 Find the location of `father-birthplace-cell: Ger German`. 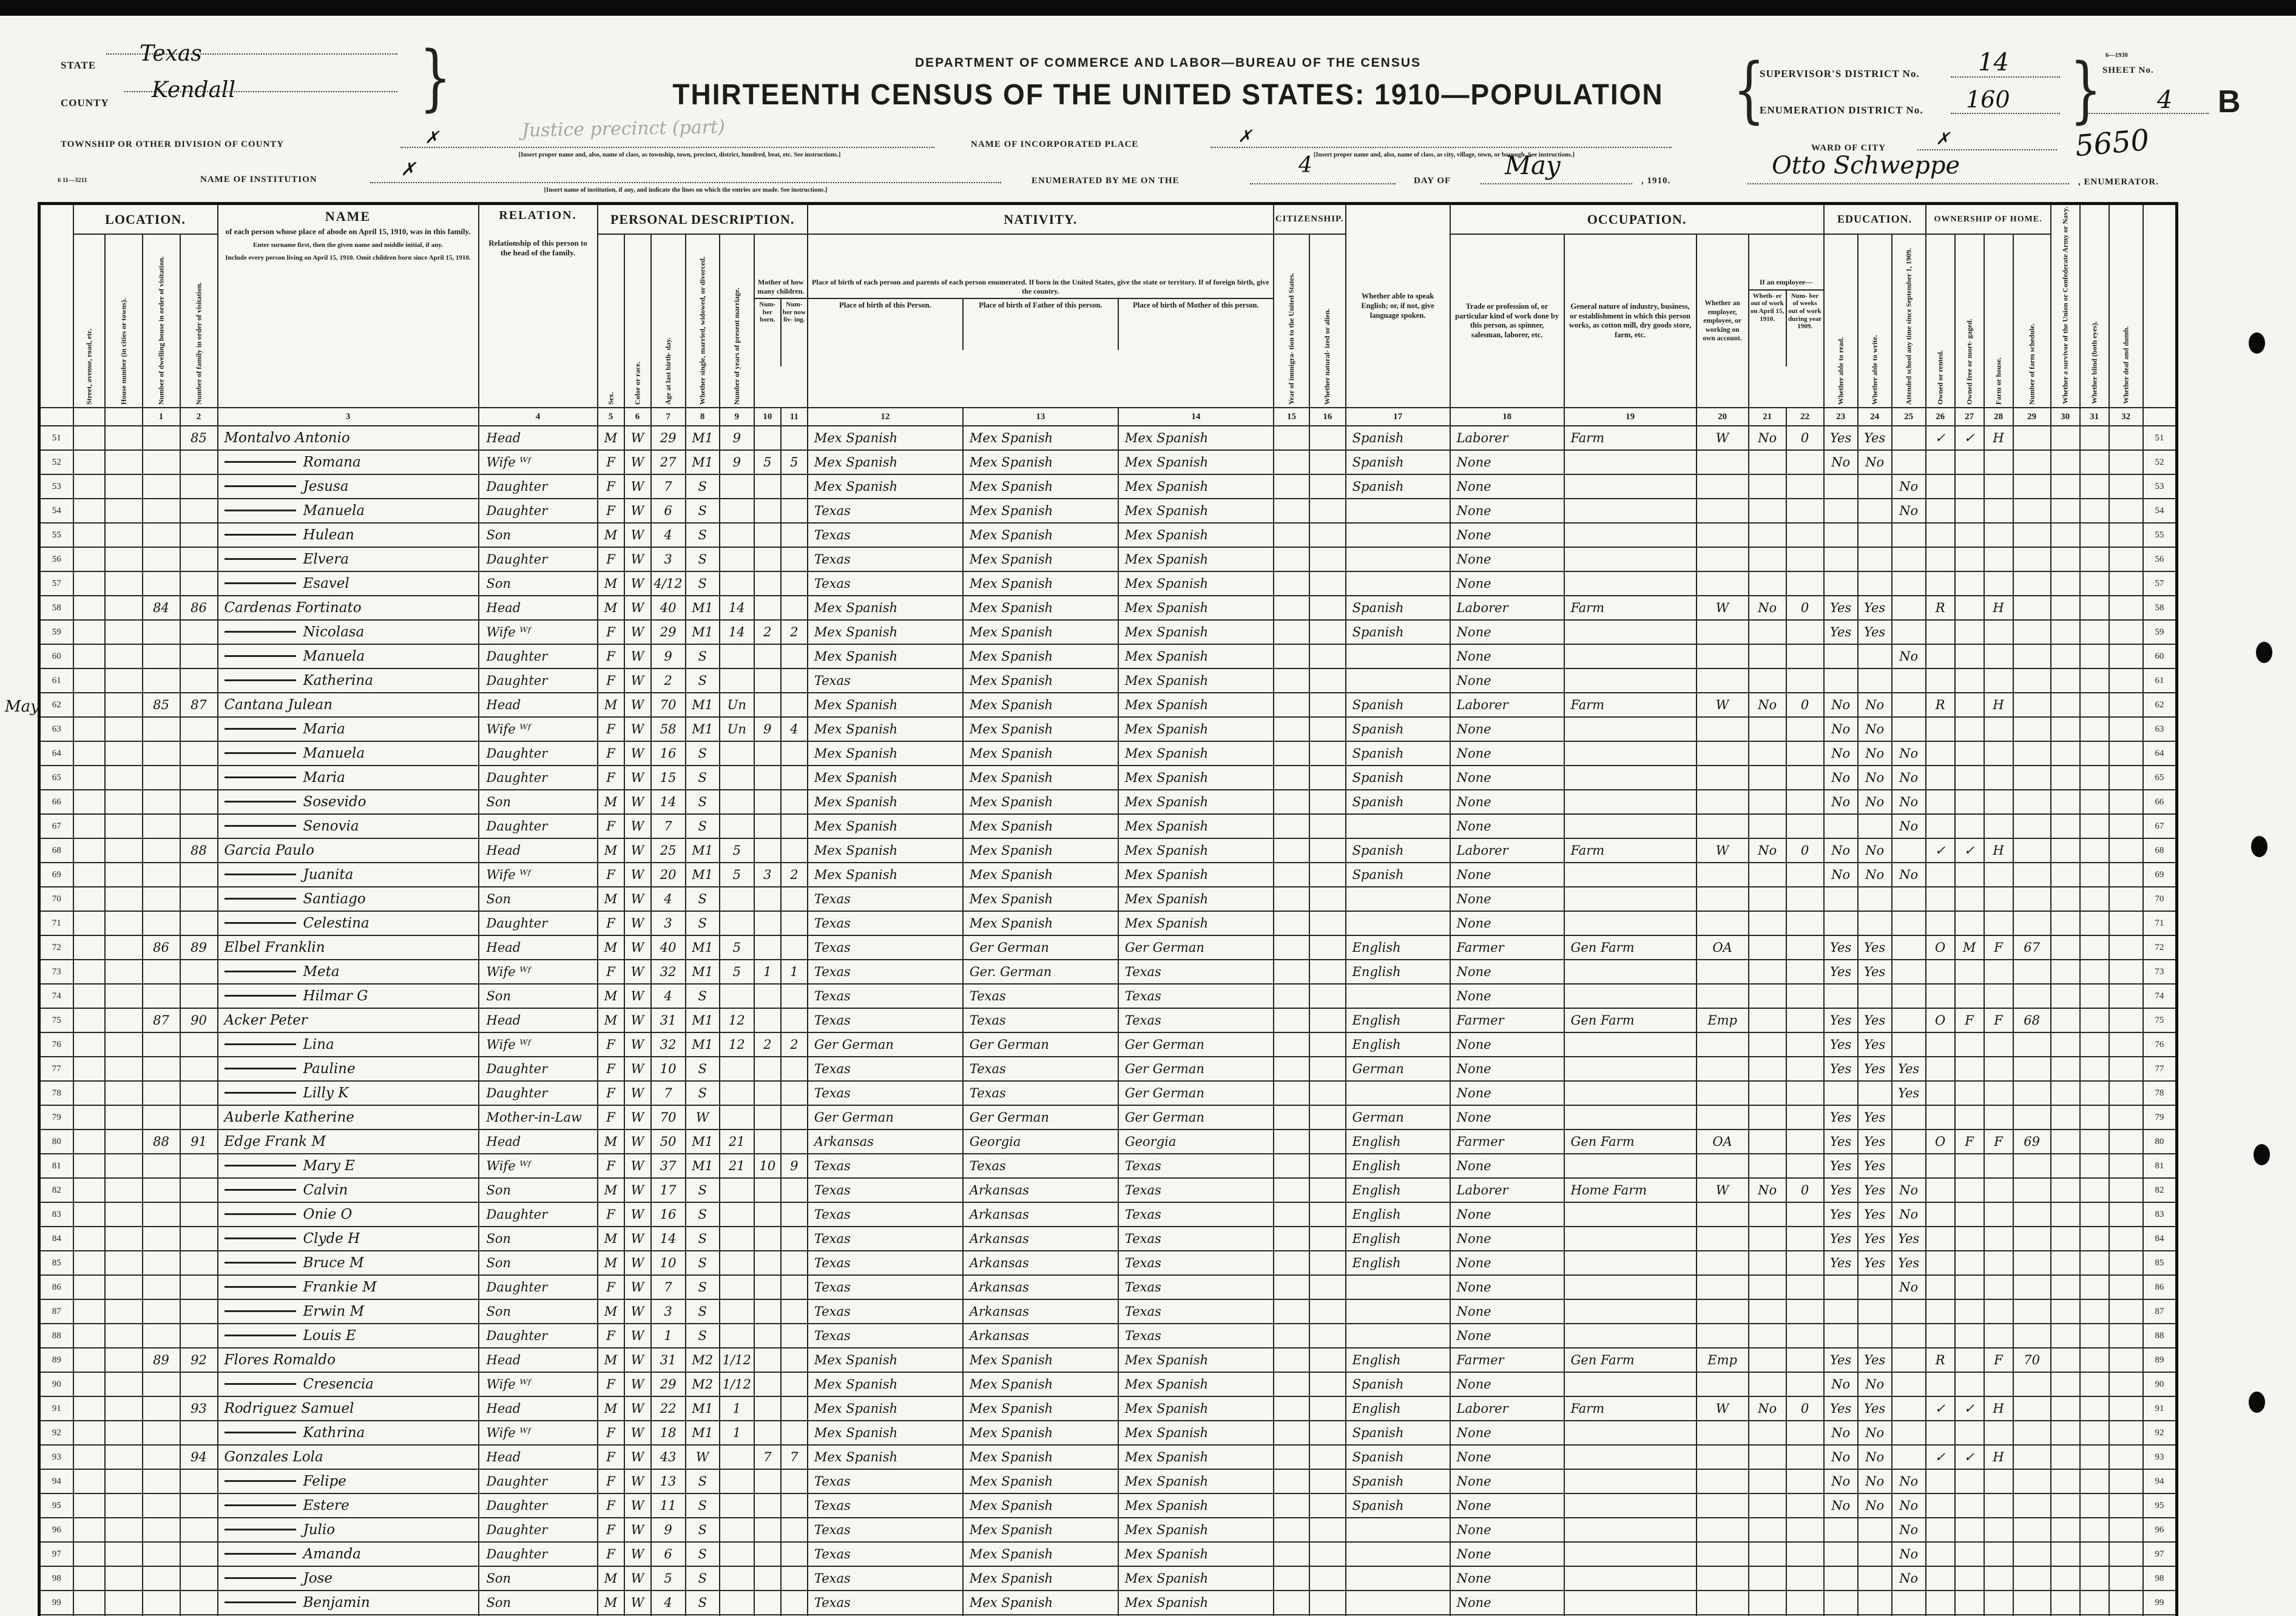

father-birthplace-cell: Ger German is located at coordinates (1040, 1045).